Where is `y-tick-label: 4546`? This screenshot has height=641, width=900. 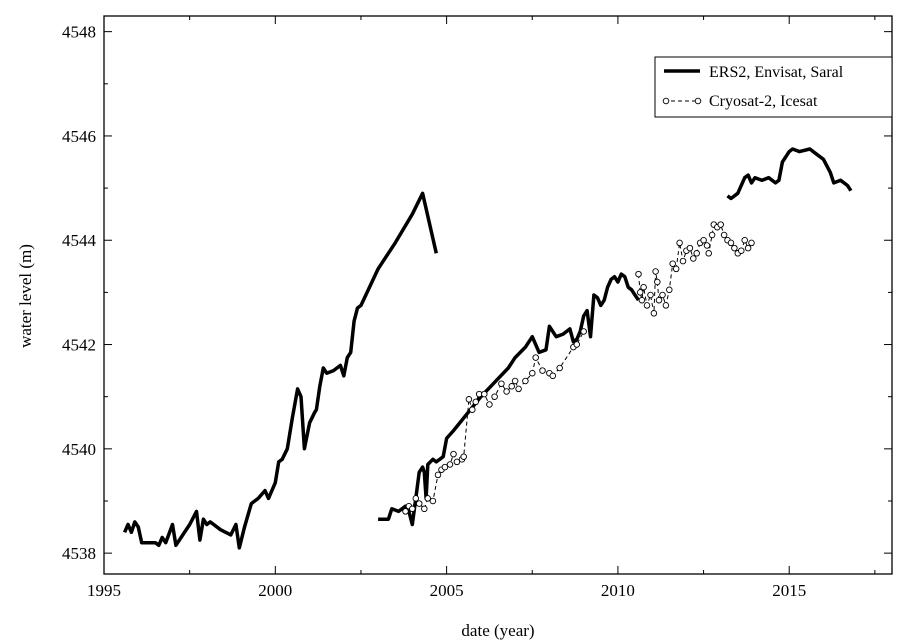 y-tick-label: 4546 is located at coordinates (79, 136).